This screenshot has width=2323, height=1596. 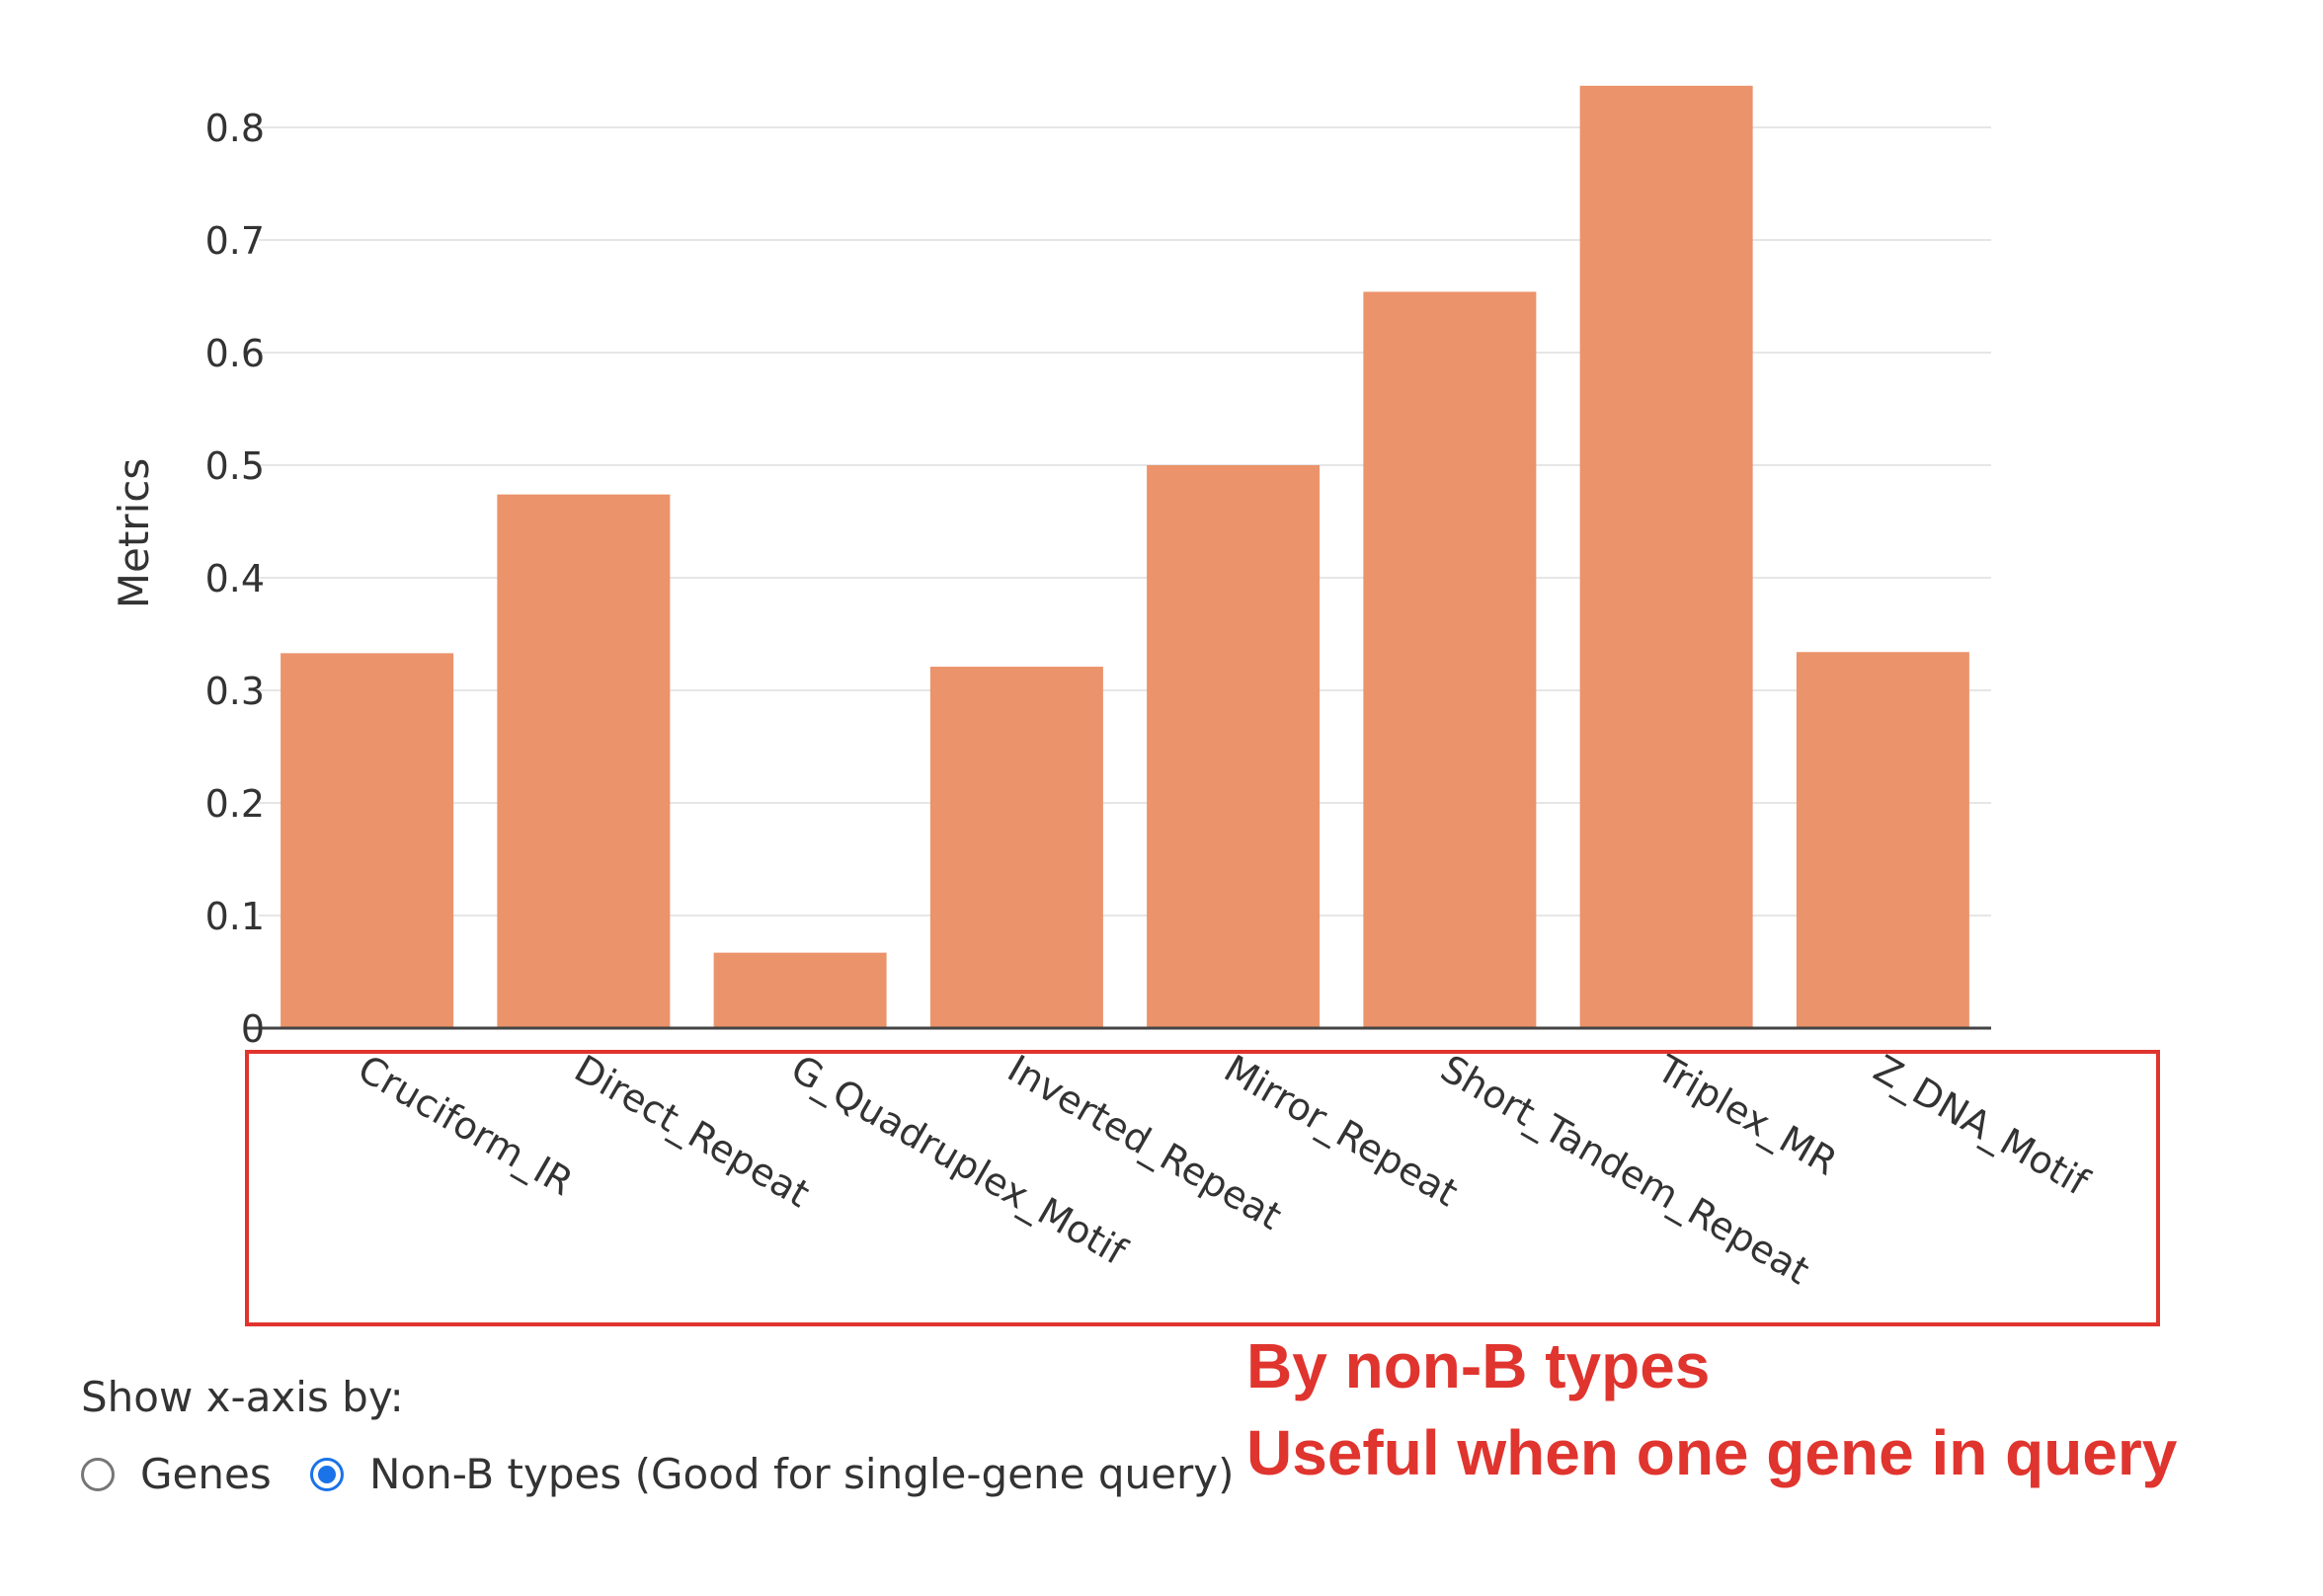 I want to click on x-tick-label: Cruciform_IR, so click(x=466, y=1126).